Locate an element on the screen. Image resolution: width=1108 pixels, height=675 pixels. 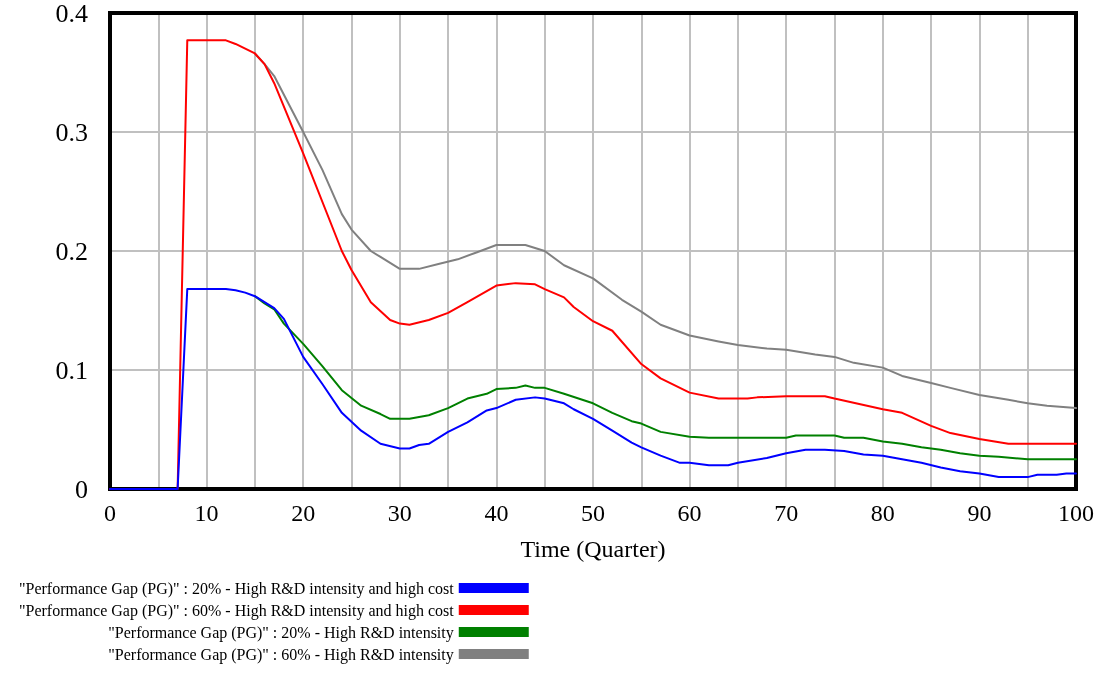
x-tick-label: 70 is located at coordinates (786, 513).